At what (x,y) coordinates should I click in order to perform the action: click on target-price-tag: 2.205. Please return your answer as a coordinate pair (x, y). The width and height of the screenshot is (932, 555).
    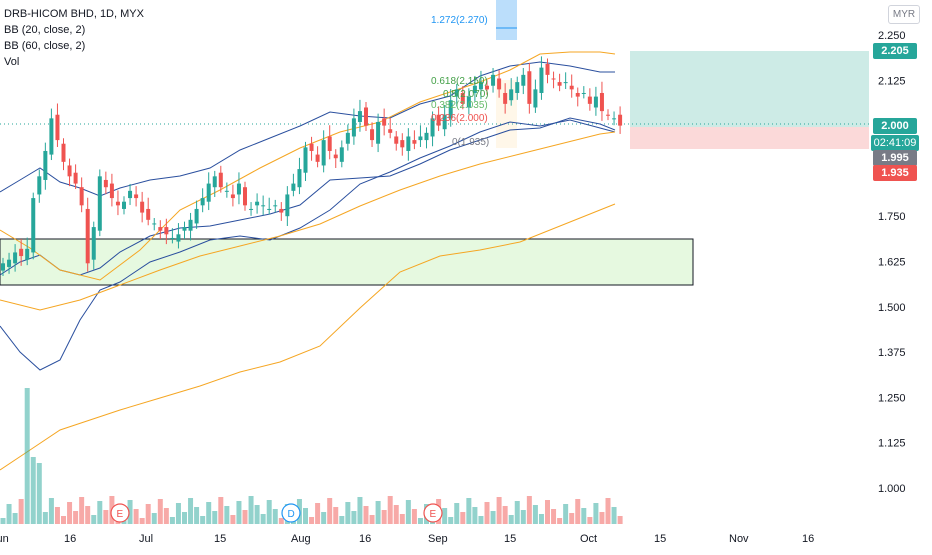
    Looking at the image, I should click on (895, 51).